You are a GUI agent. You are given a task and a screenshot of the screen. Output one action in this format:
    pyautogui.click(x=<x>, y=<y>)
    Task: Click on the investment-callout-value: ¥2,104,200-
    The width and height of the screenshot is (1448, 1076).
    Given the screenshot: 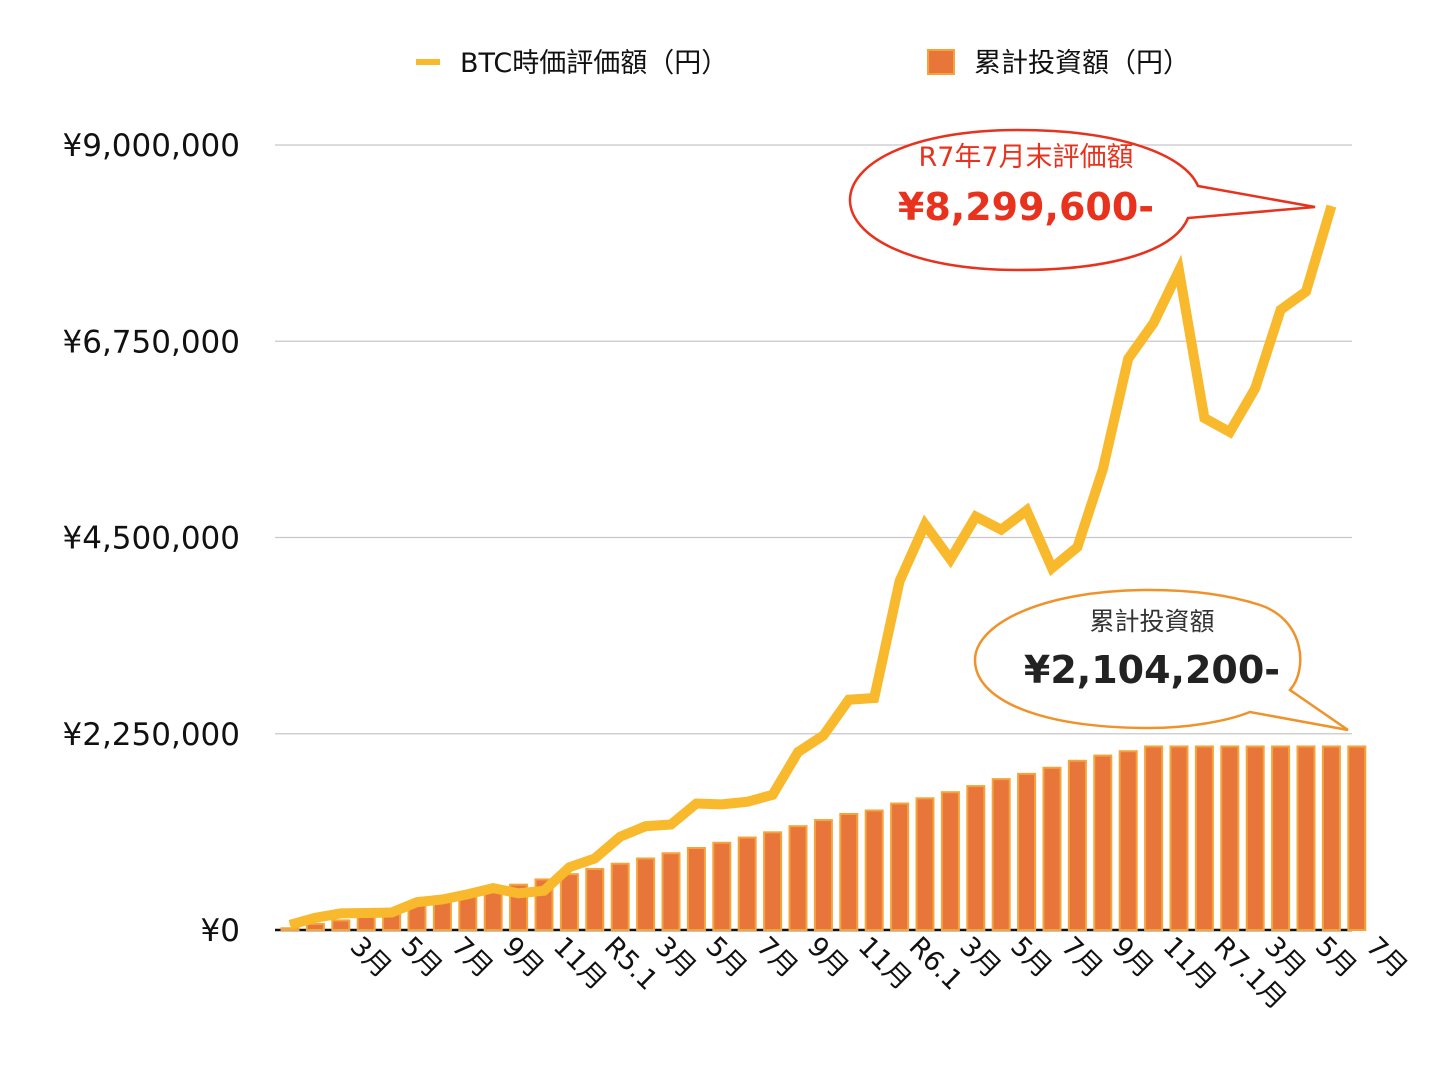 What is the action you would take?
    pyautogui.click(x=1152, y=670)
    